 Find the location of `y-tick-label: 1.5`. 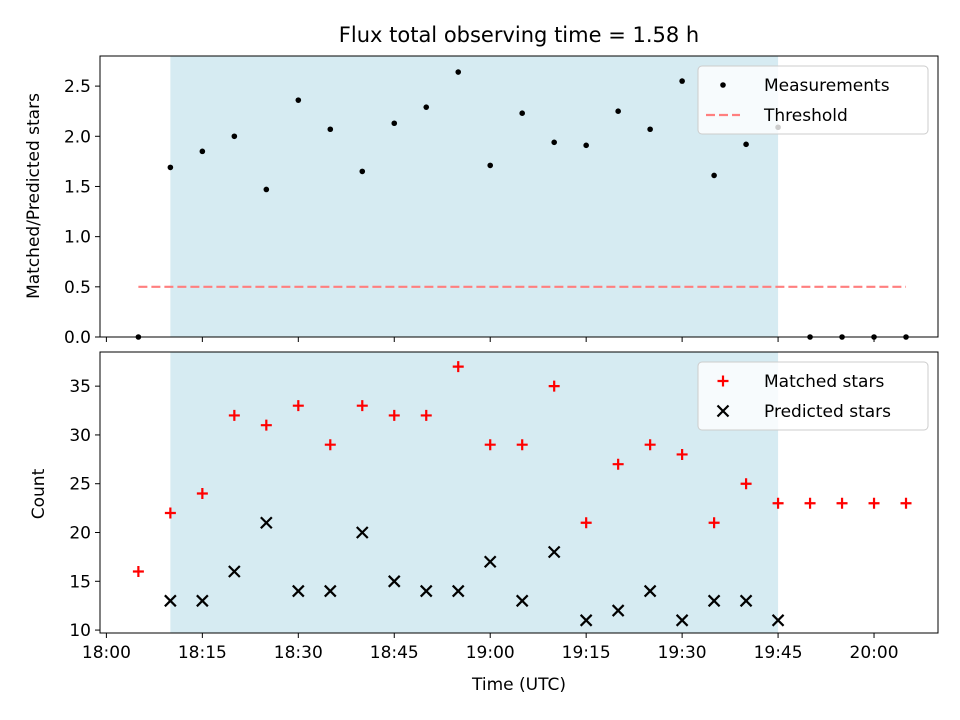

y-tick-label: 1.5 is located at coordinates (77, 187).